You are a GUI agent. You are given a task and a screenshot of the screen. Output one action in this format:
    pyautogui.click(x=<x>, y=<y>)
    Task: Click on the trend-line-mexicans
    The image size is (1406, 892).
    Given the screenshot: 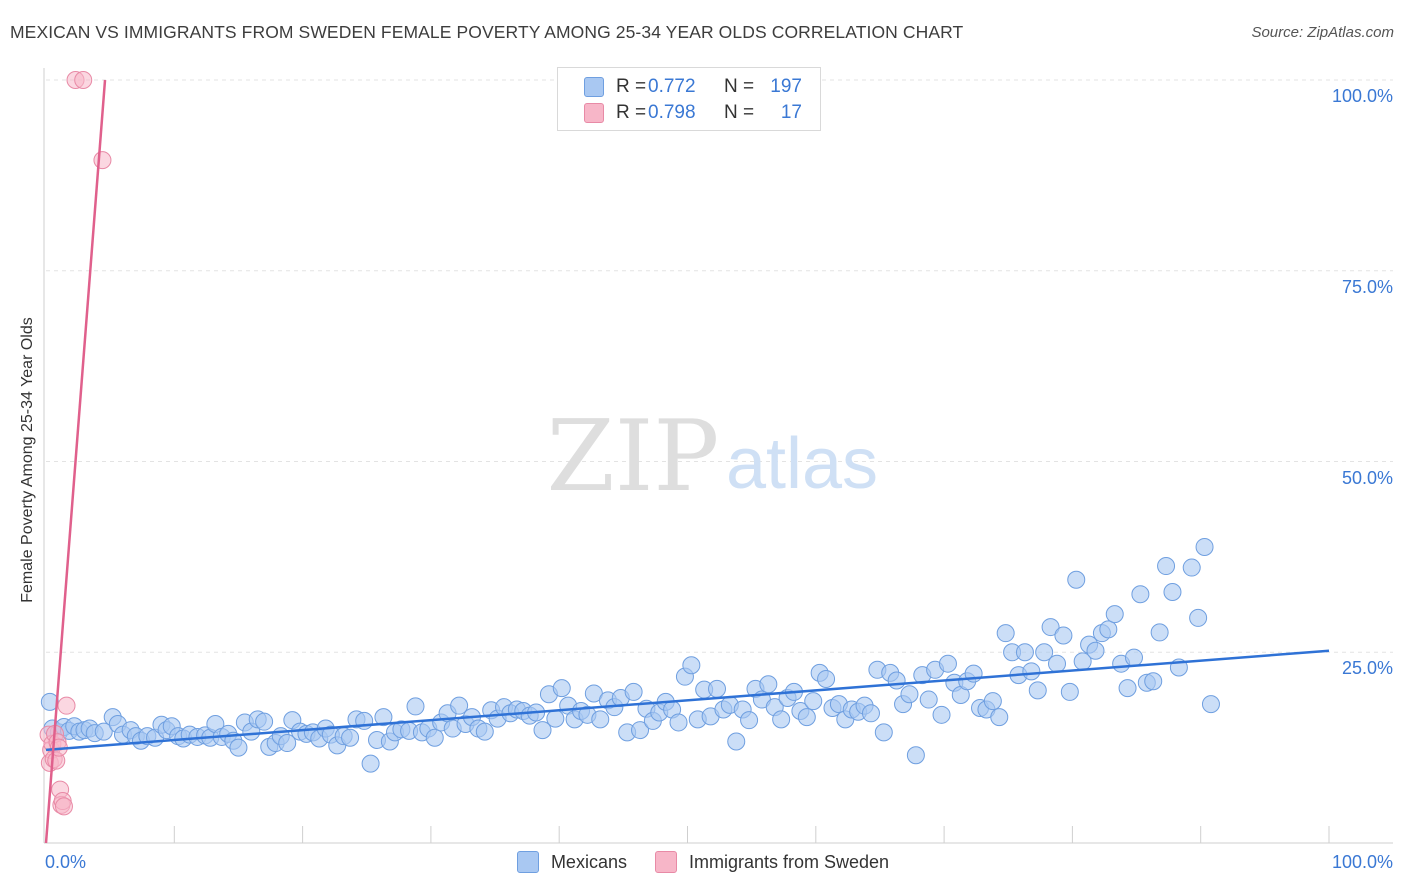 What is the action you would take?
    pyautogui.click(x=687, y=700)
    